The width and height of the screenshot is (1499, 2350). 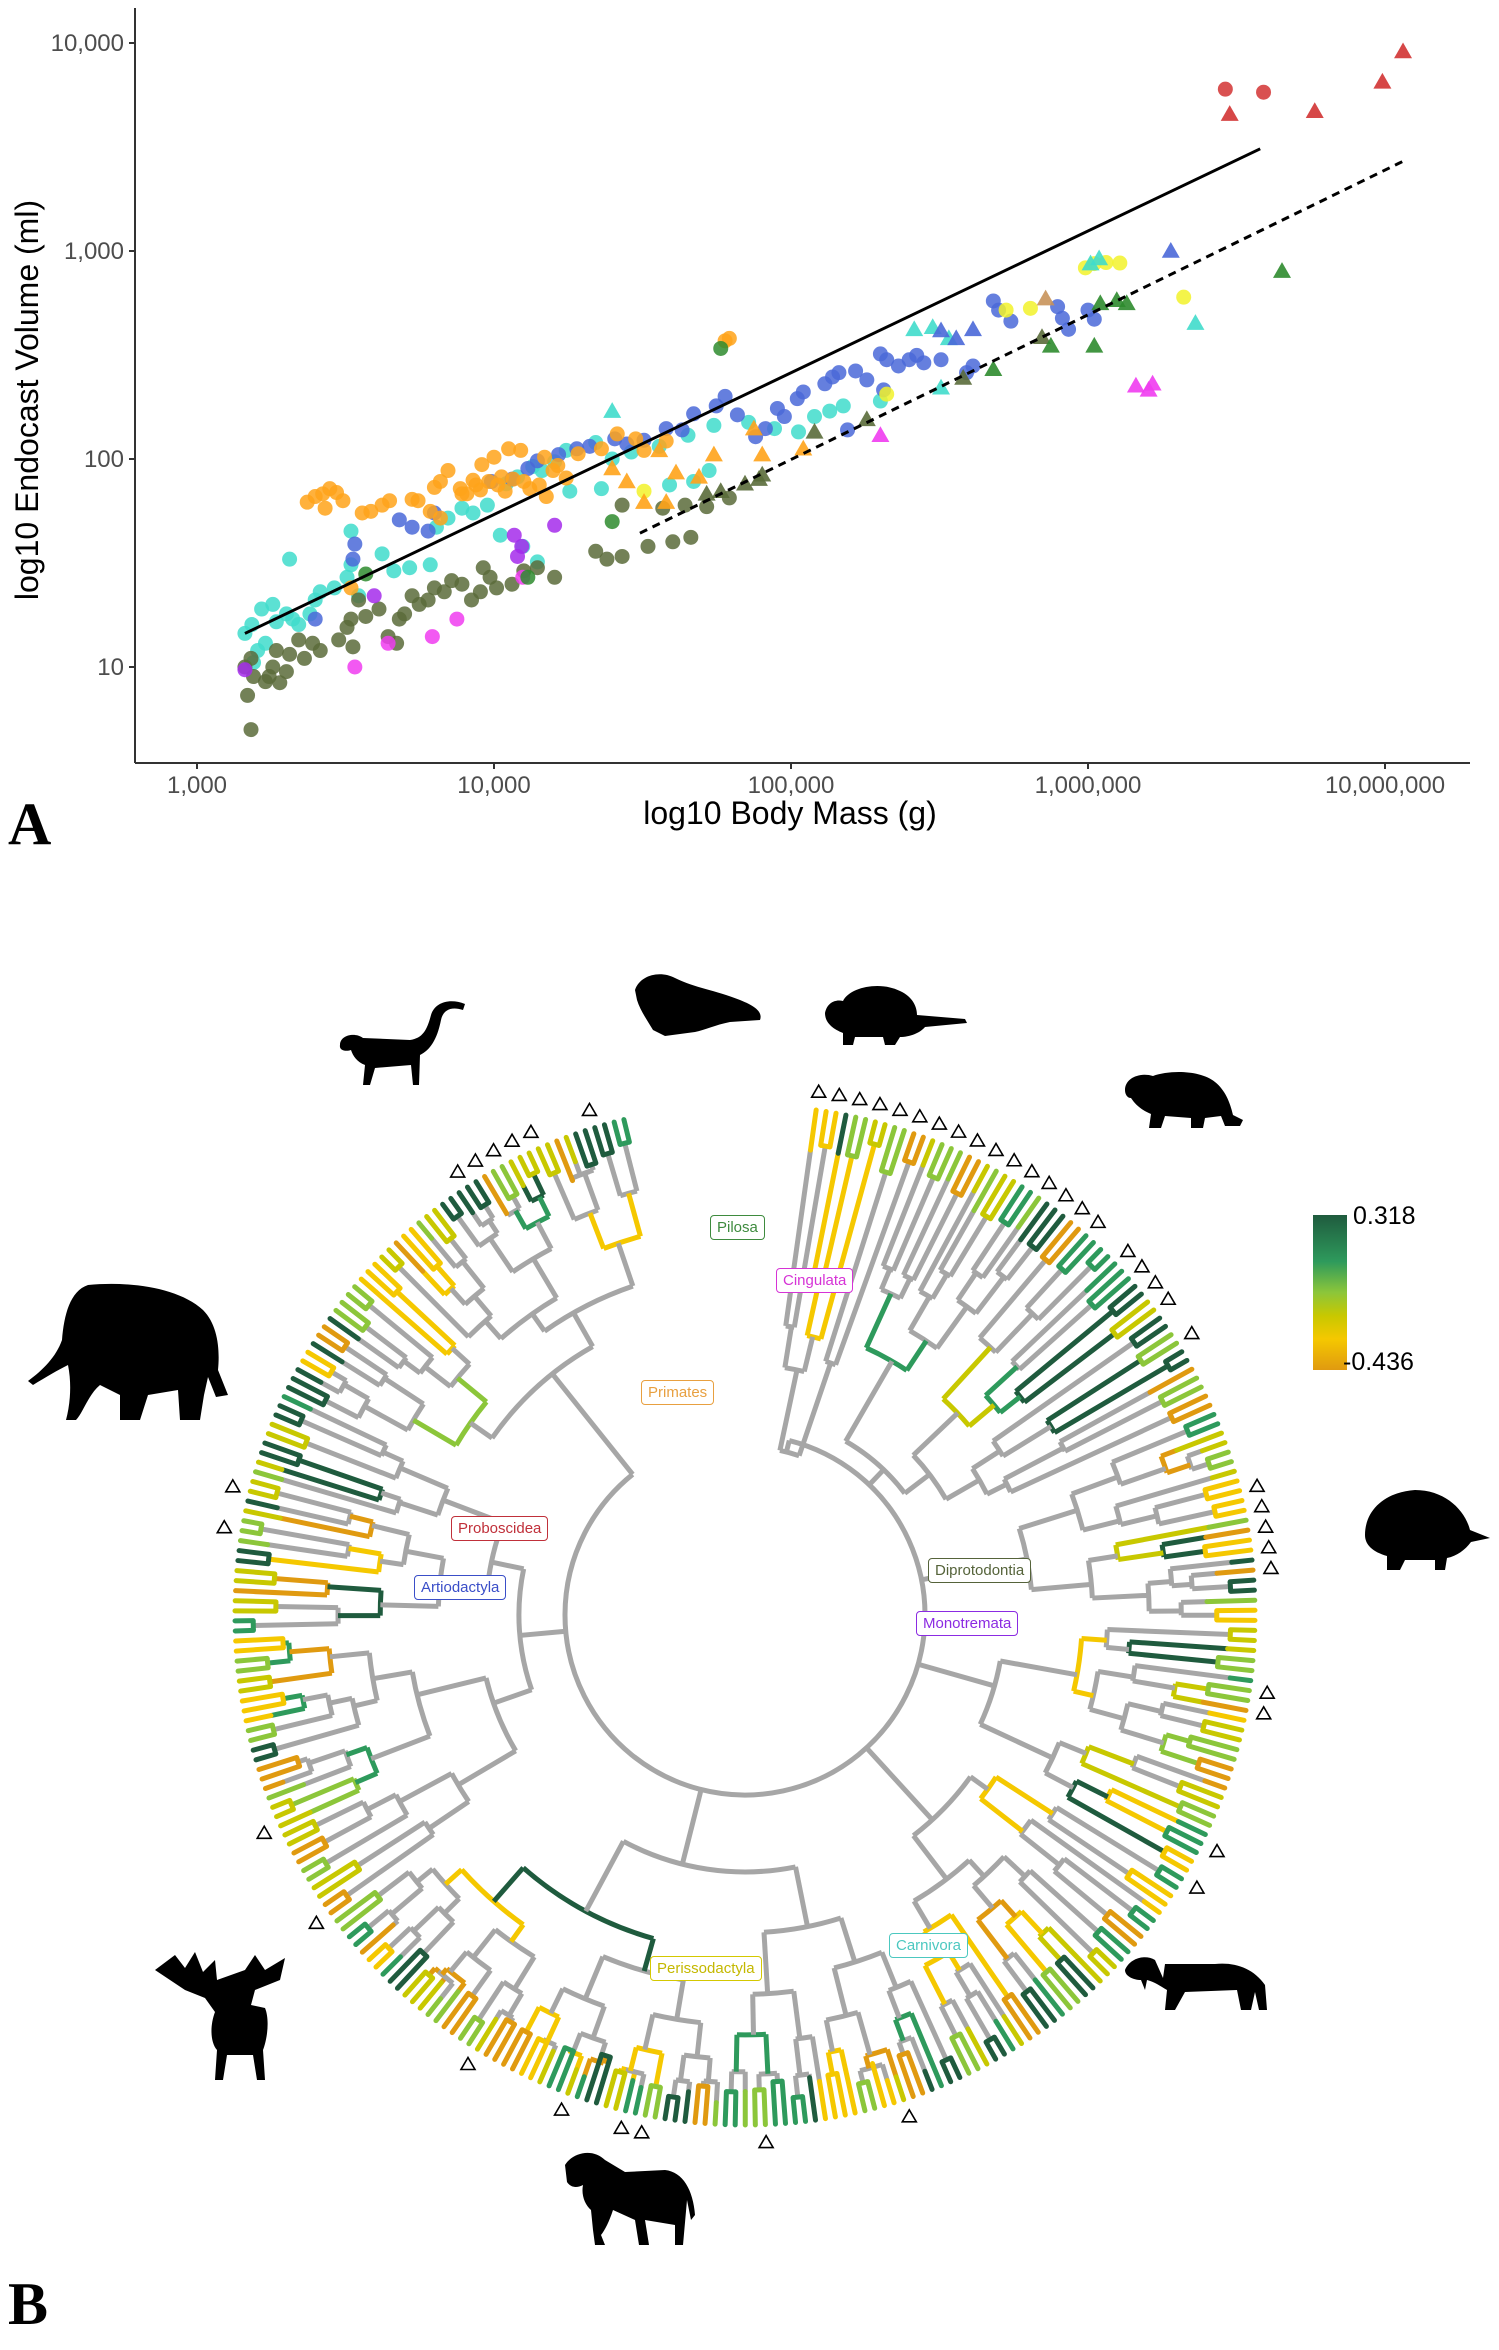 I want to click on data-point-purple, so click(x=245, y=670).